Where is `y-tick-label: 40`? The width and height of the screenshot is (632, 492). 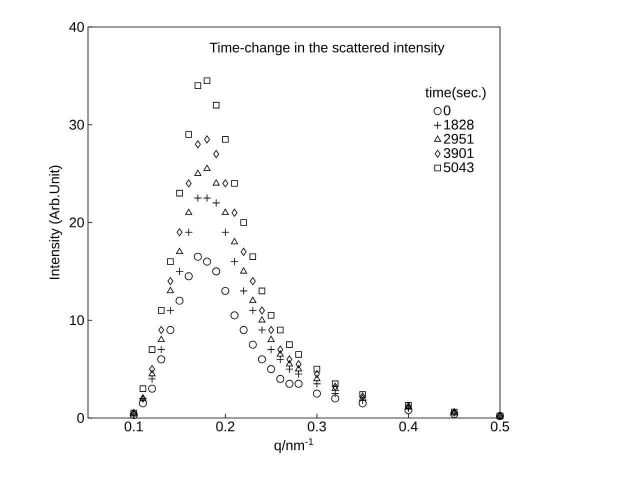
y-tick-label: 40 is located at coordinates (76, 27).